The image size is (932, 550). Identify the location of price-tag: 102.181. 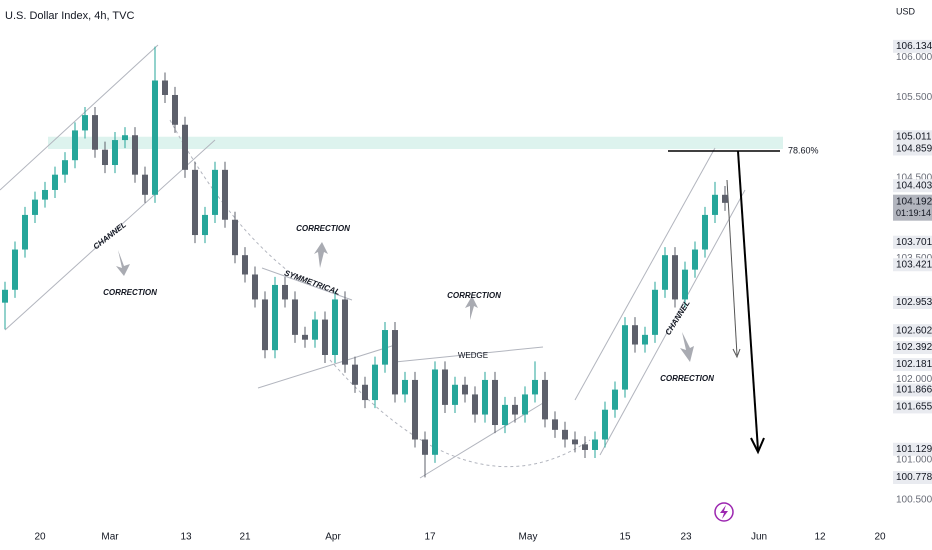
(914, 364).